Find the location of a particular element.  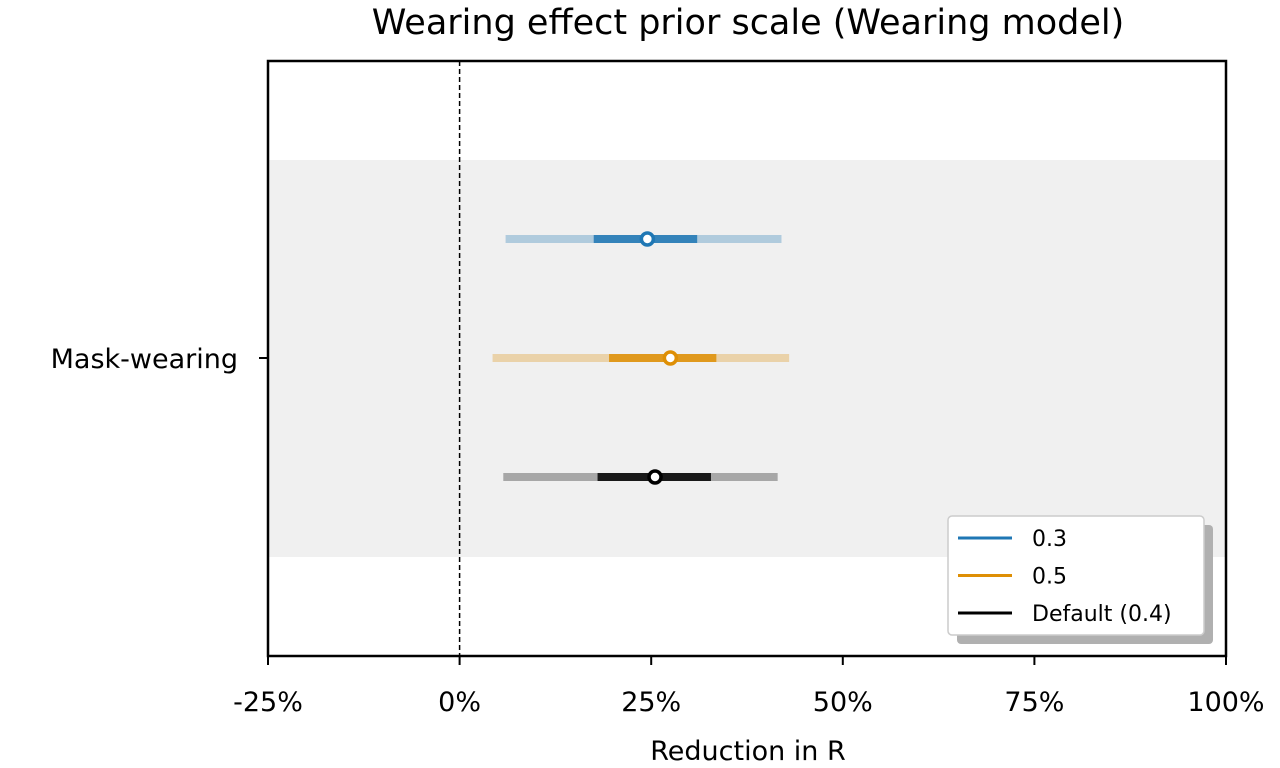

legend-entry: 0.3 is located at coordinates (1049, 539).